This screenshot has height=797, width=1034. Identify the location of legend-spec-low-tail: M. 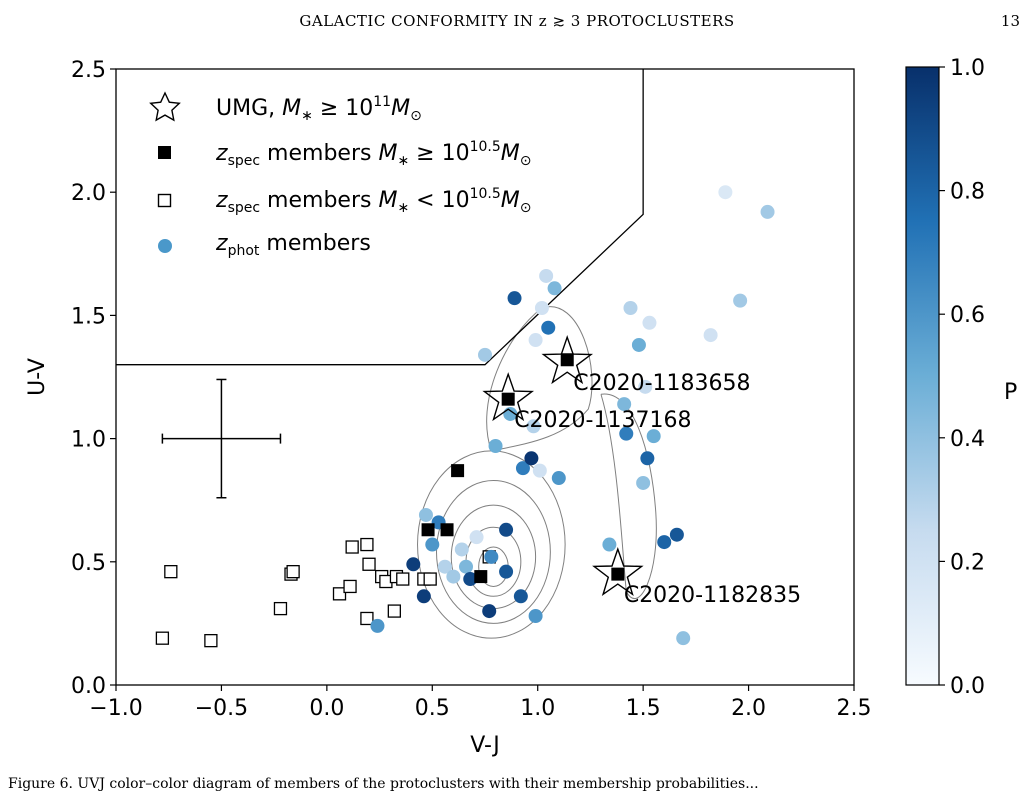
(510, 200).